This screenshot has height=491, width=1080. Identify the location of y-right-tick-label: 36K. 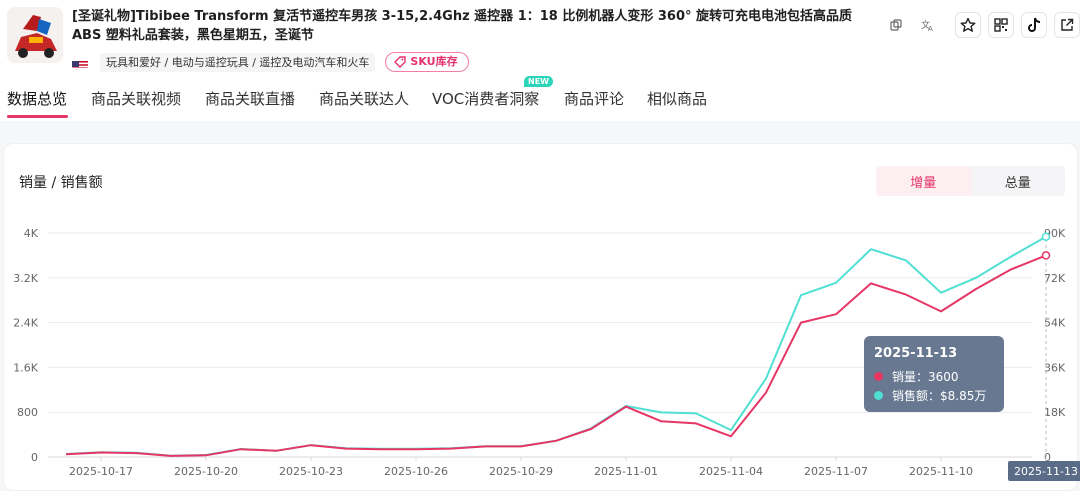
(1055, 367).